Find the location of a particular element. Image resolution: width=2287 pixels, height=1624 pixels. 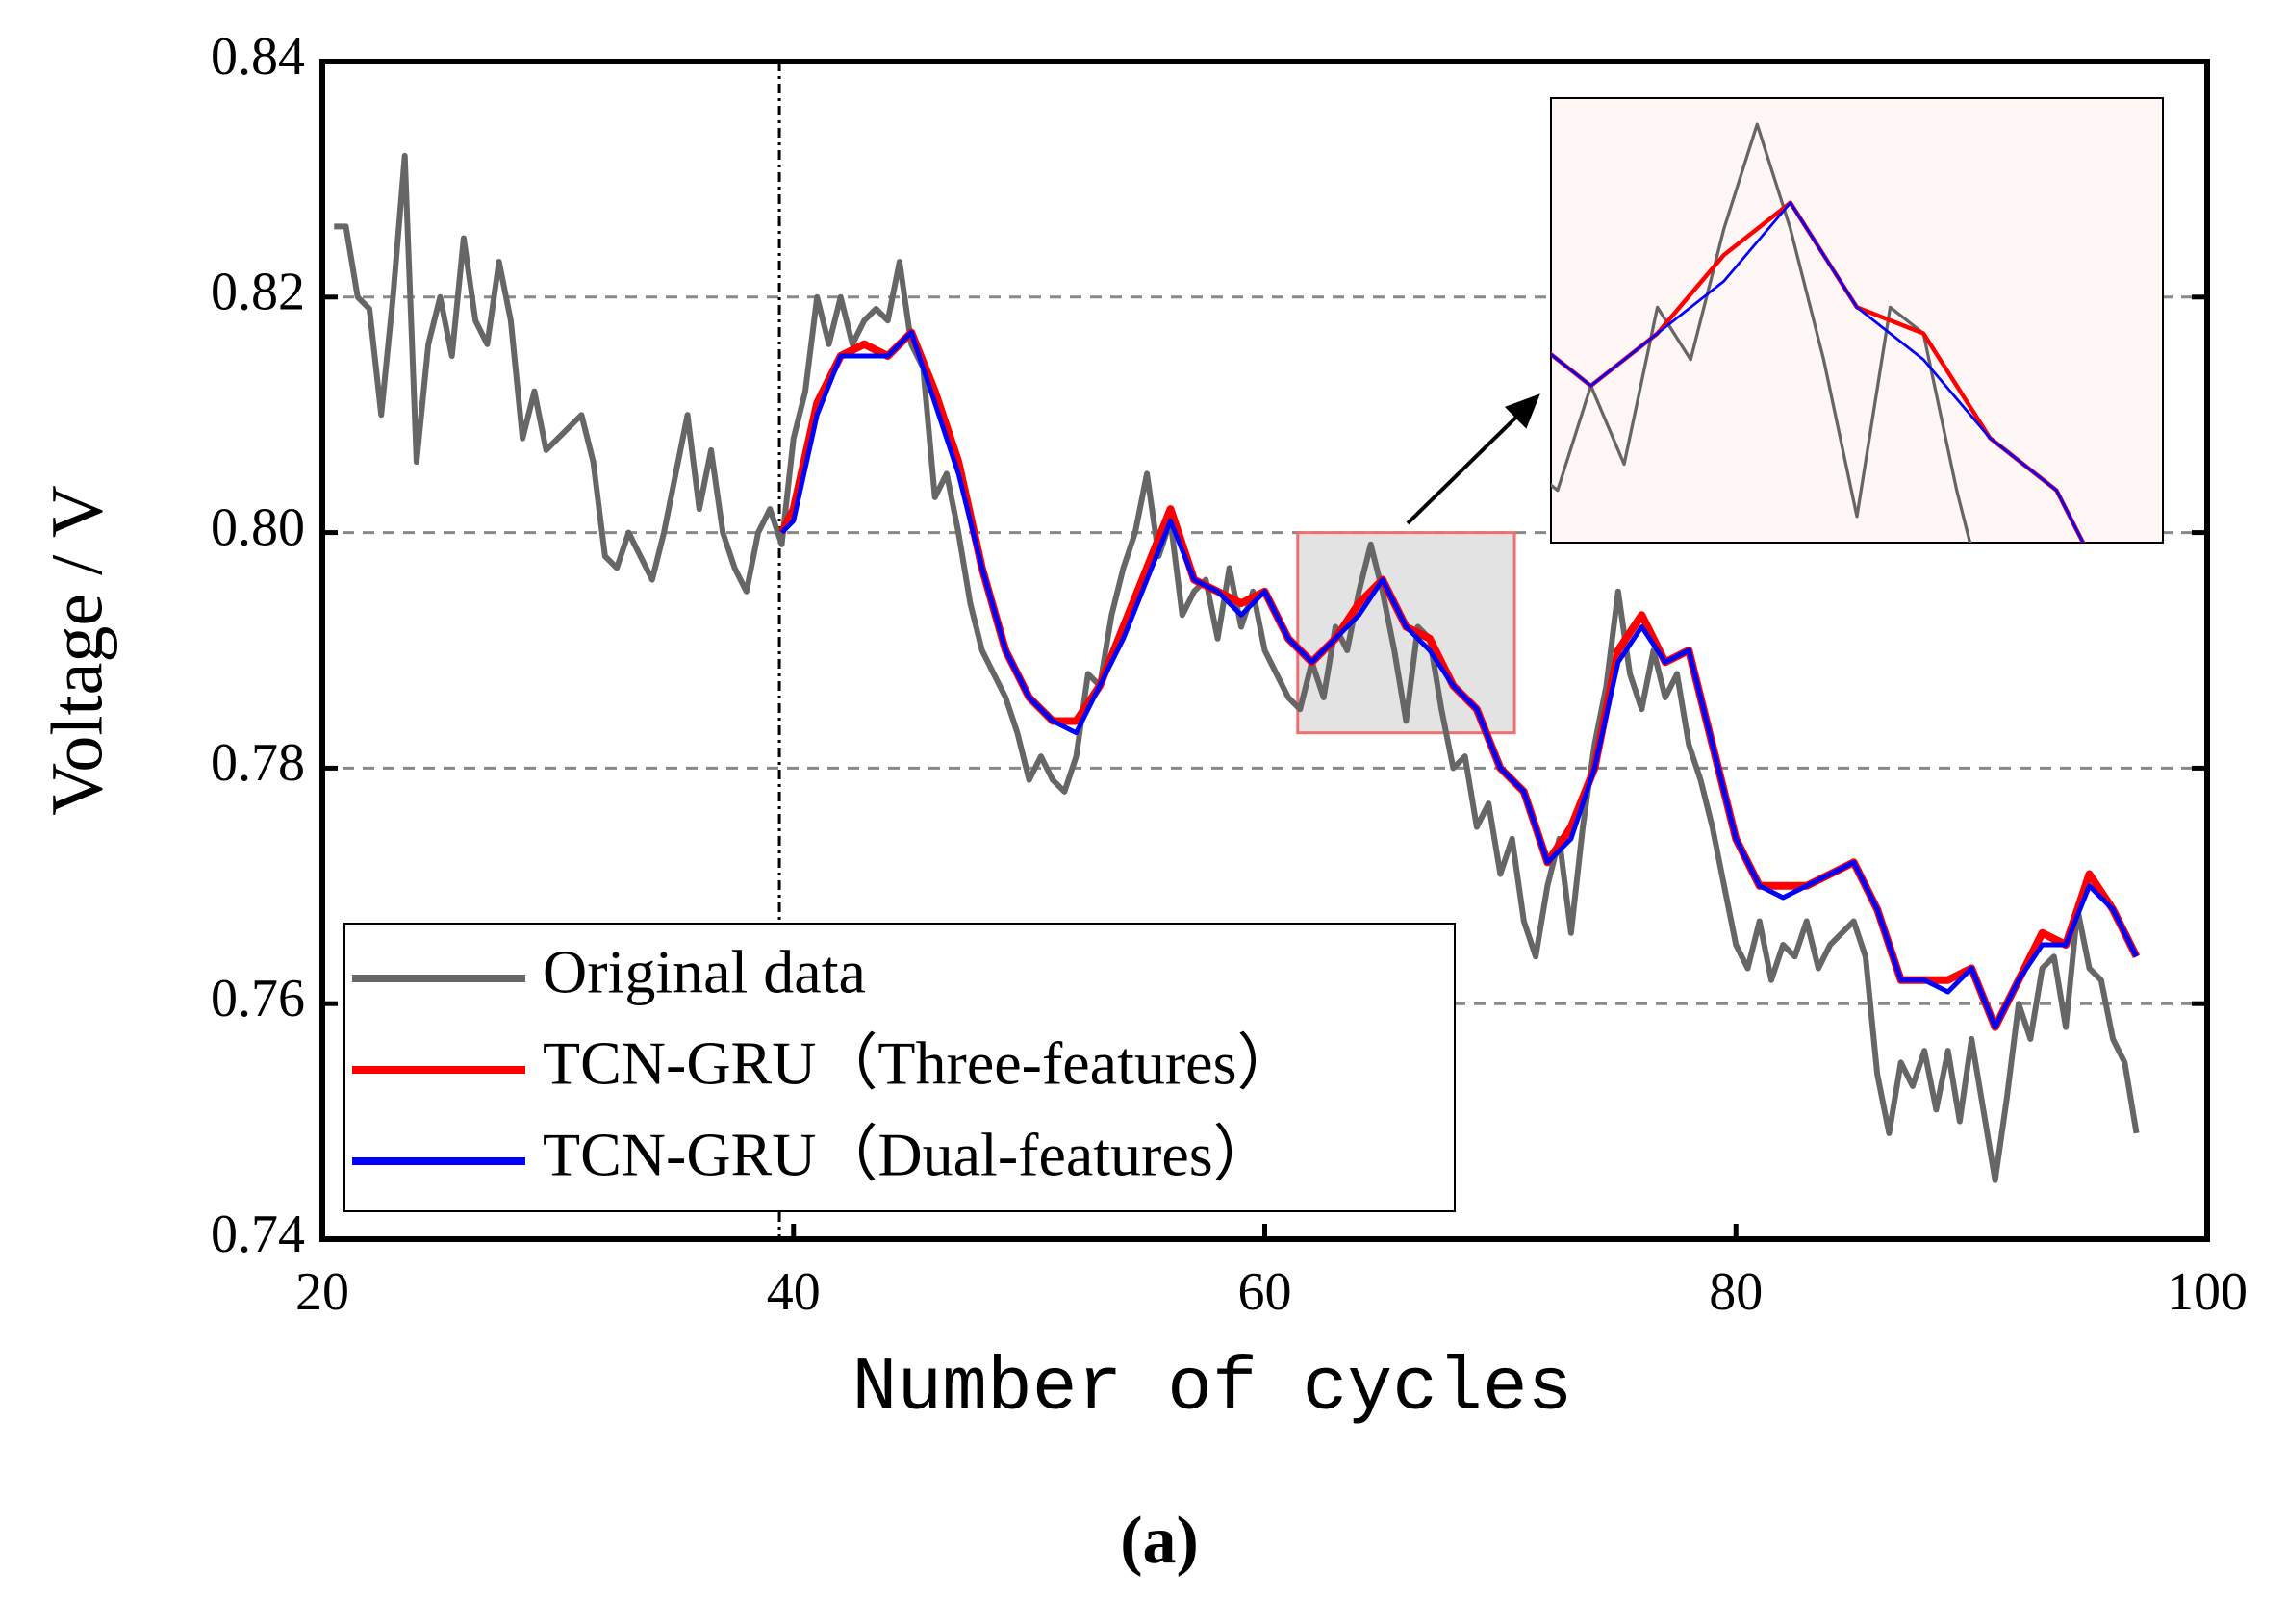

x-tick-label: 20 is located at coordinates (322, 1292).